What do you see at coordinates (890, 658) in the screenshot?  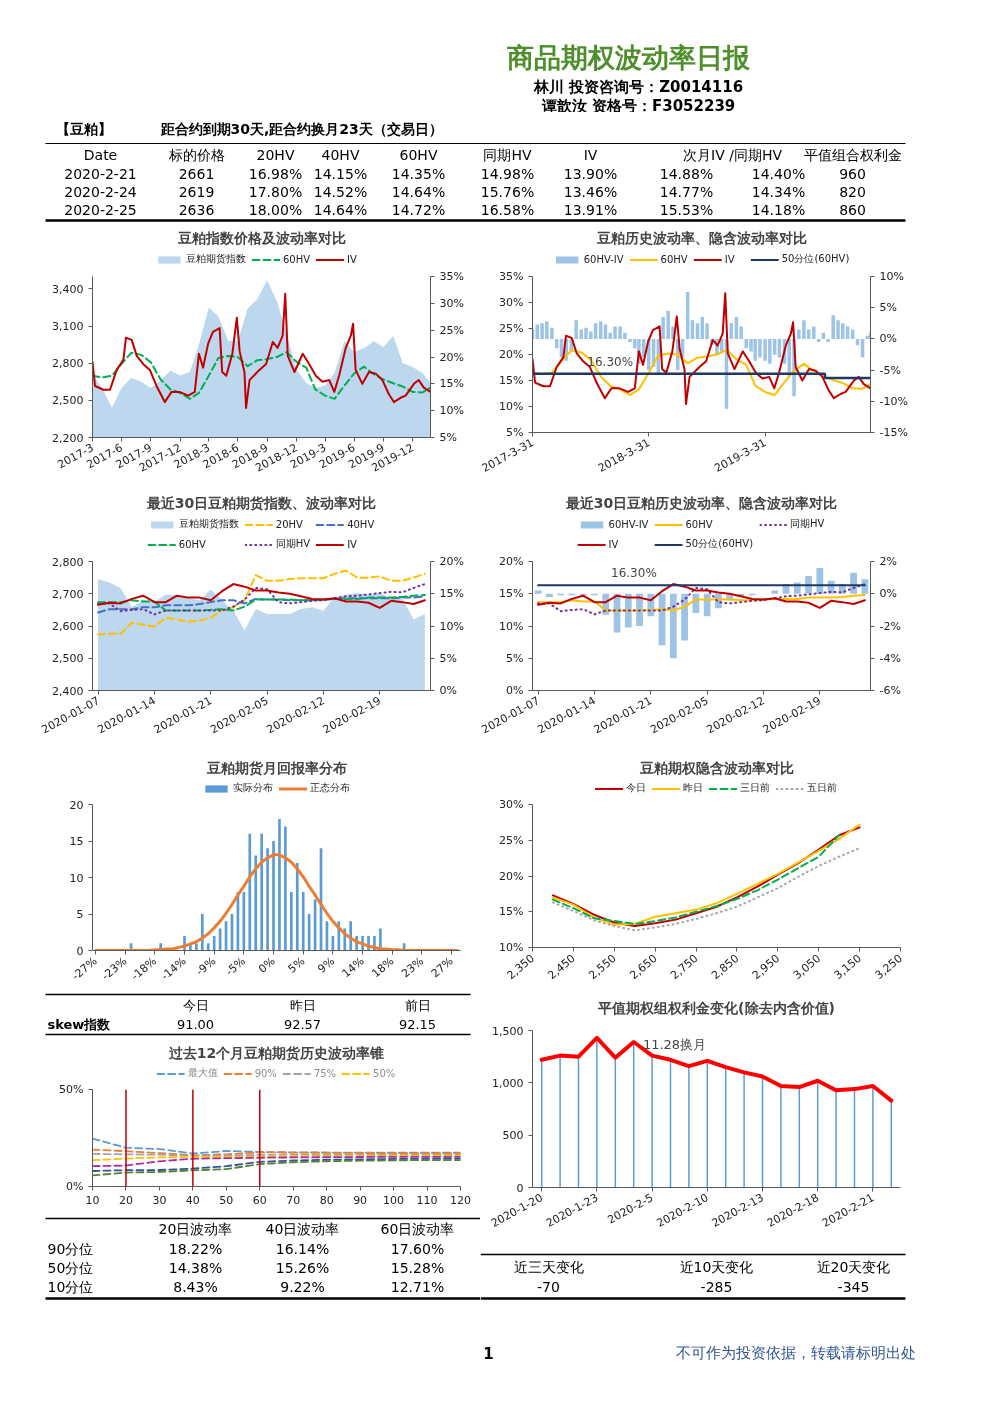 I see `y2-tick-label: -4%` at bounding box center [890, 658].